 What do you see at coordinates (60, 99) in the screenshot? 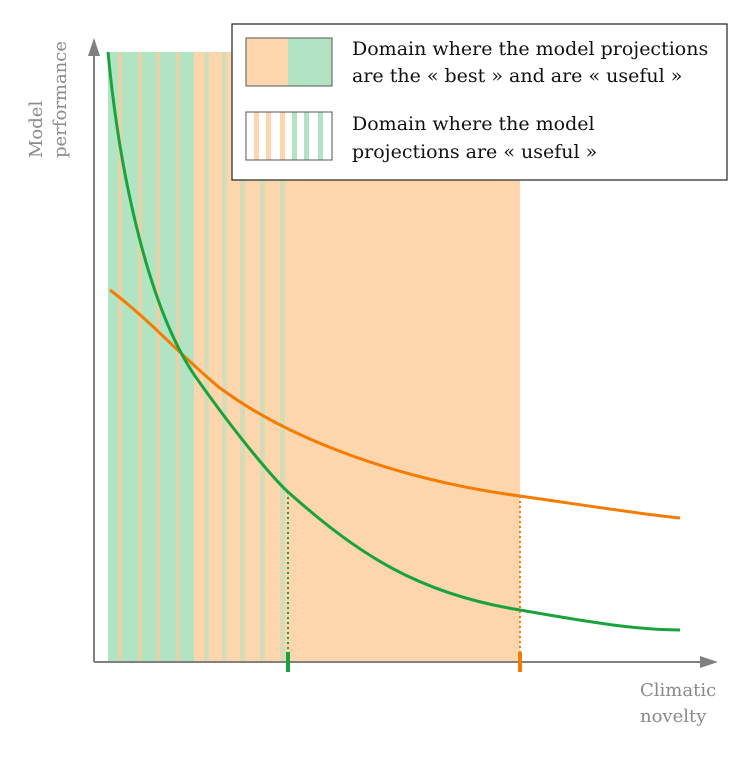
I see `y-axis-label-line-2: performance` at bounding box center [60, 99].